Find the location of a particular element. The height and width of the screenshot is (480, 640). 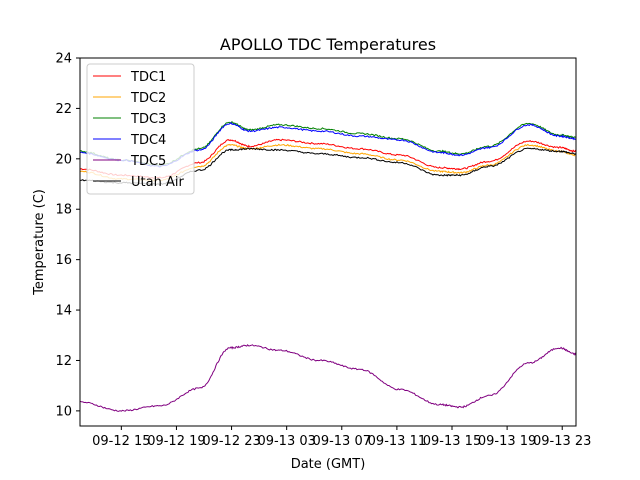

legend-item: TDC4 is located at coordinates (129, 140).